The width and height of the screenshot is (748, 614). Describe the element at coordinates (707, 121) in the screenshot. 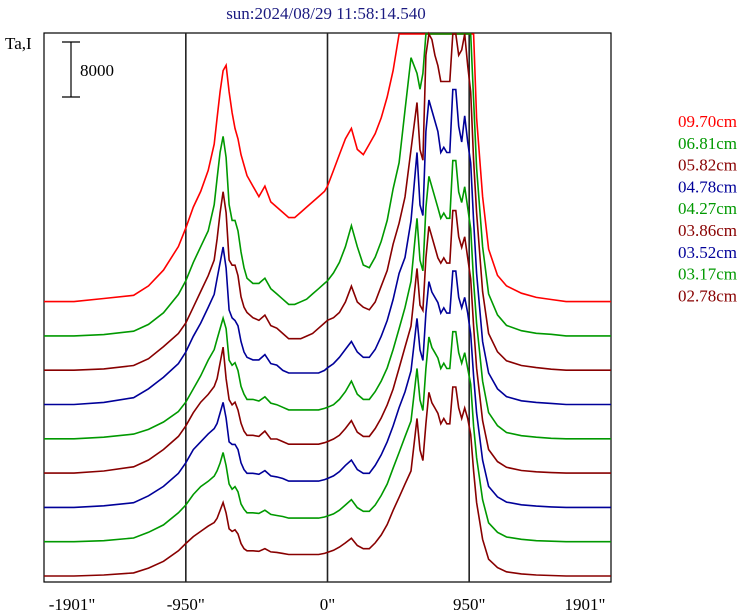

I see `legend-entry: 09.70cm` at that location.